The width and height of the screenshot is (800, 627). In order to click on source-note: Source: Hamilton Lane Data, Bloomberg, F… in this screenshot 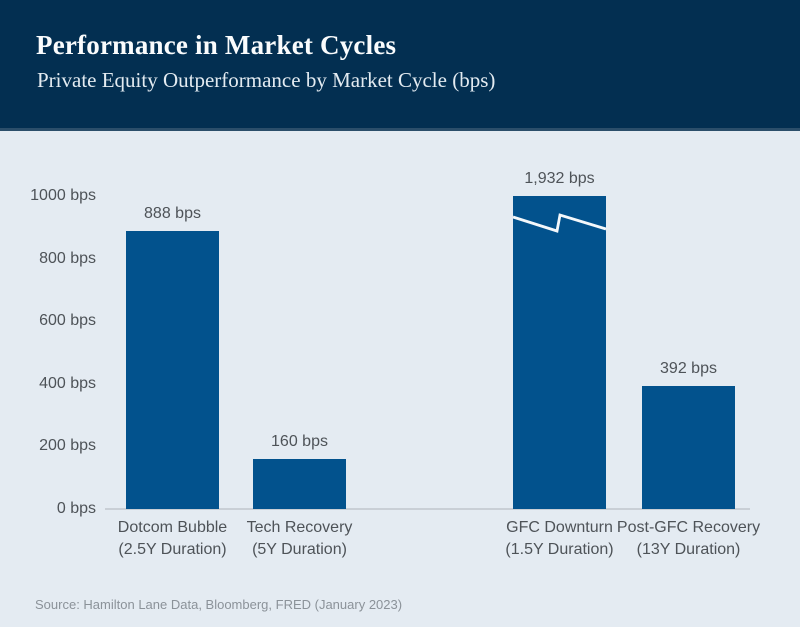, I will do `click(219, 604)`.